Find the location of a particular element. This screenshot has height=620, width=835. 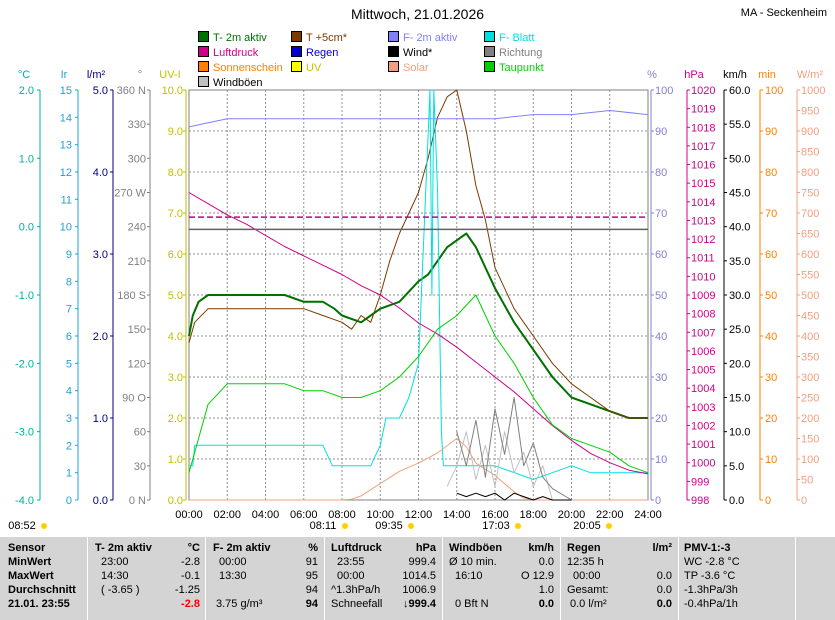

axis-tick-label: 15.0 is located at coordinates (739, 399).